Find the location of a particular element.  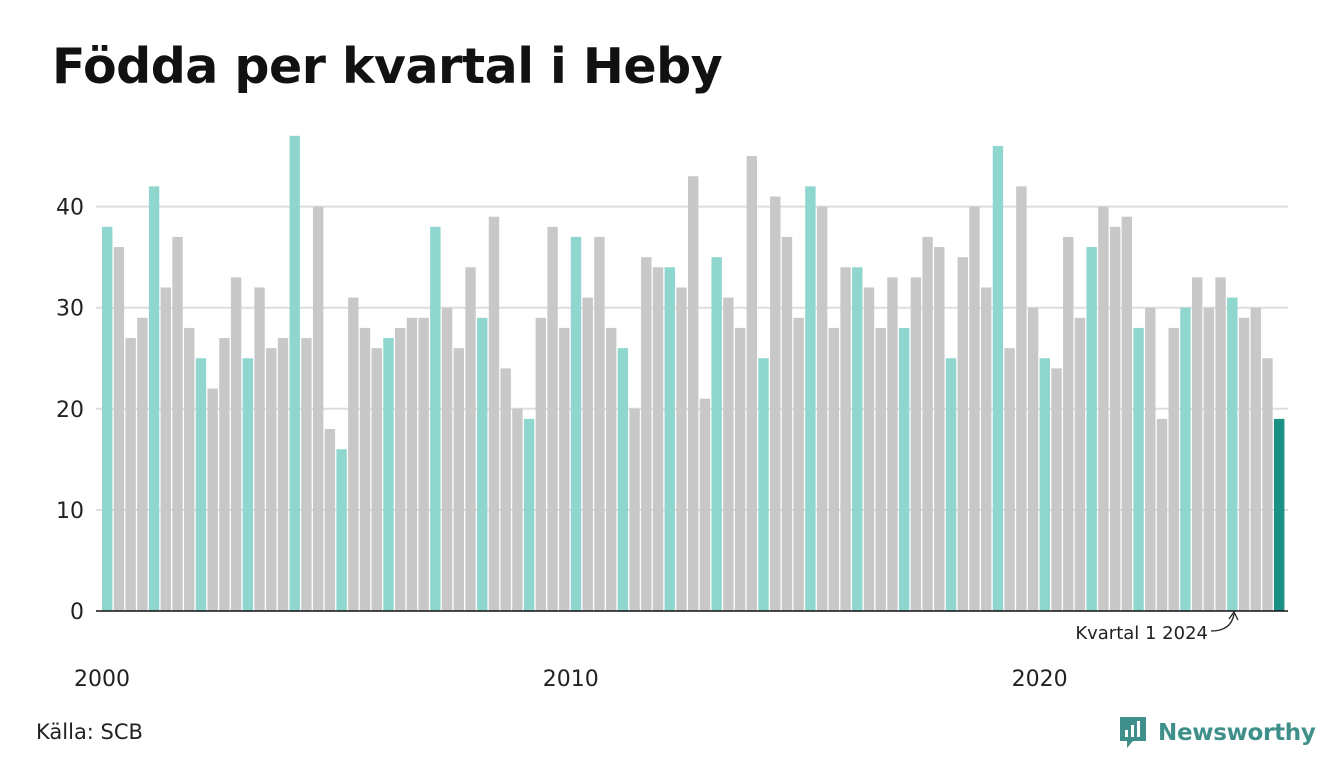

brand-logo: Newsworthy is located at coordinates (1217, 733).